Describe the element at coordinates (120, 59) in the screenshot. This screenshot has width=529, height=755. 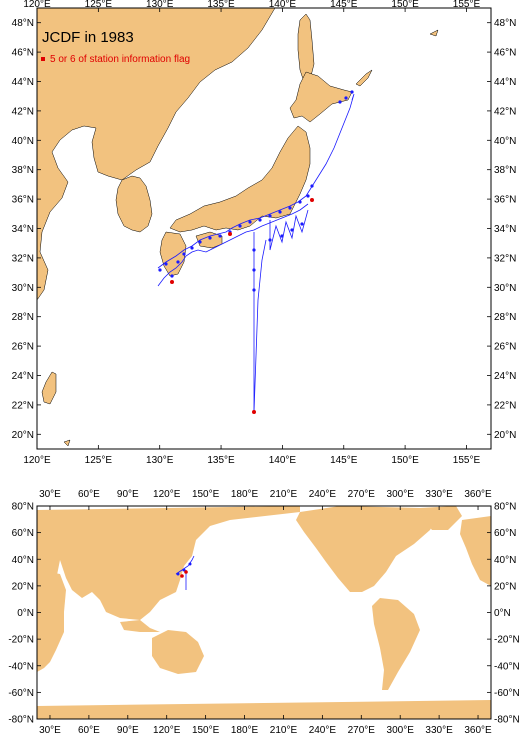
I see `legend-label: 5 or 6 of station information flag` at that location.